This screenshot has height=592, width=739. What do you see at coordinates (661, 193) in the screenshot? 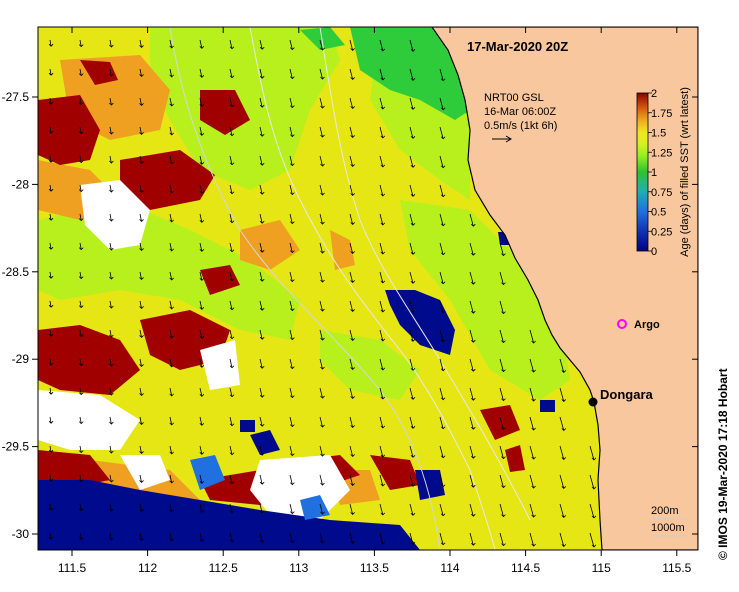
I see `colorbar-tick-label: 0.75` at bounding box center [661, 193].